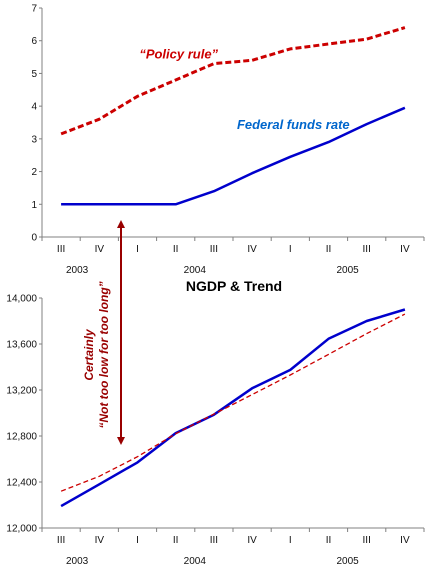  What do you see at coordinates (234, 286) in the screenshot?
I see `chart-title: NGDP & Trend` at bounding box center [234, 286].